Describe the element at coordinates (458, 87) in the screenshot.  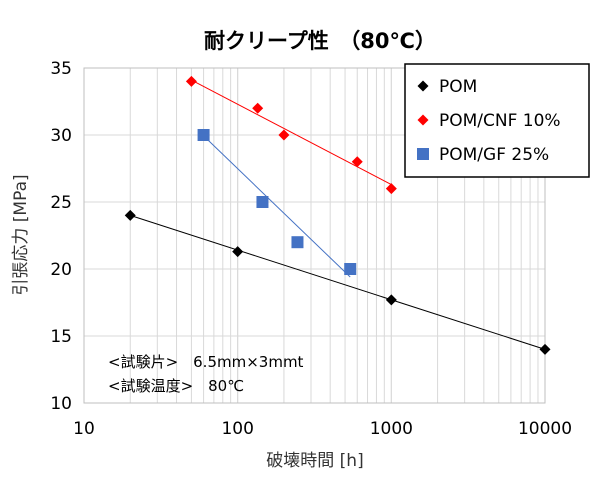
I see `legend-label-0: POM` at that location.